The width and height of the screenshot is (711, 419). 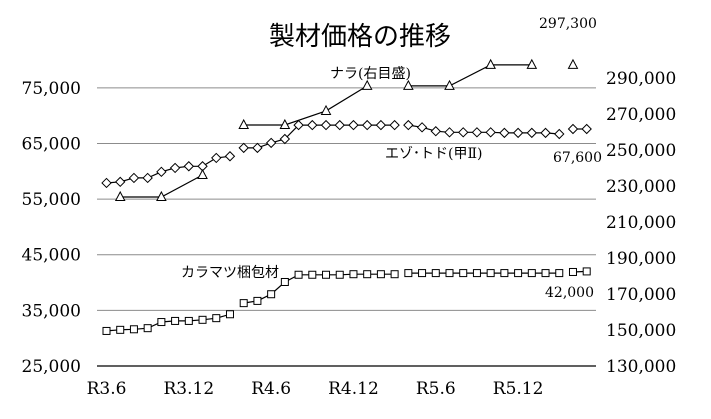 I want to click on chart-title: 製材価格の推移, so click(x=360, y=37).